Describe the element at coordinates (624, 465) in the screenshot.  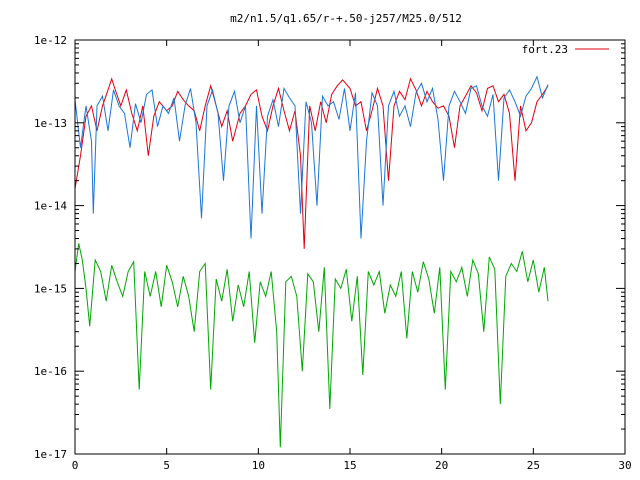
I see `x-tick-label: 30` at that location.